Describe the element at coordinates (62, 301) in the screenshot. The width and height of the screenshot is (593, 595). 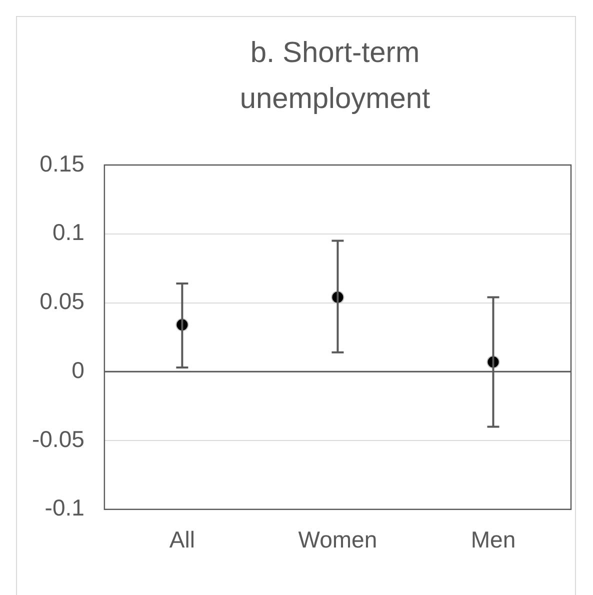
I see `y-tick-label: 0.05` at that location.